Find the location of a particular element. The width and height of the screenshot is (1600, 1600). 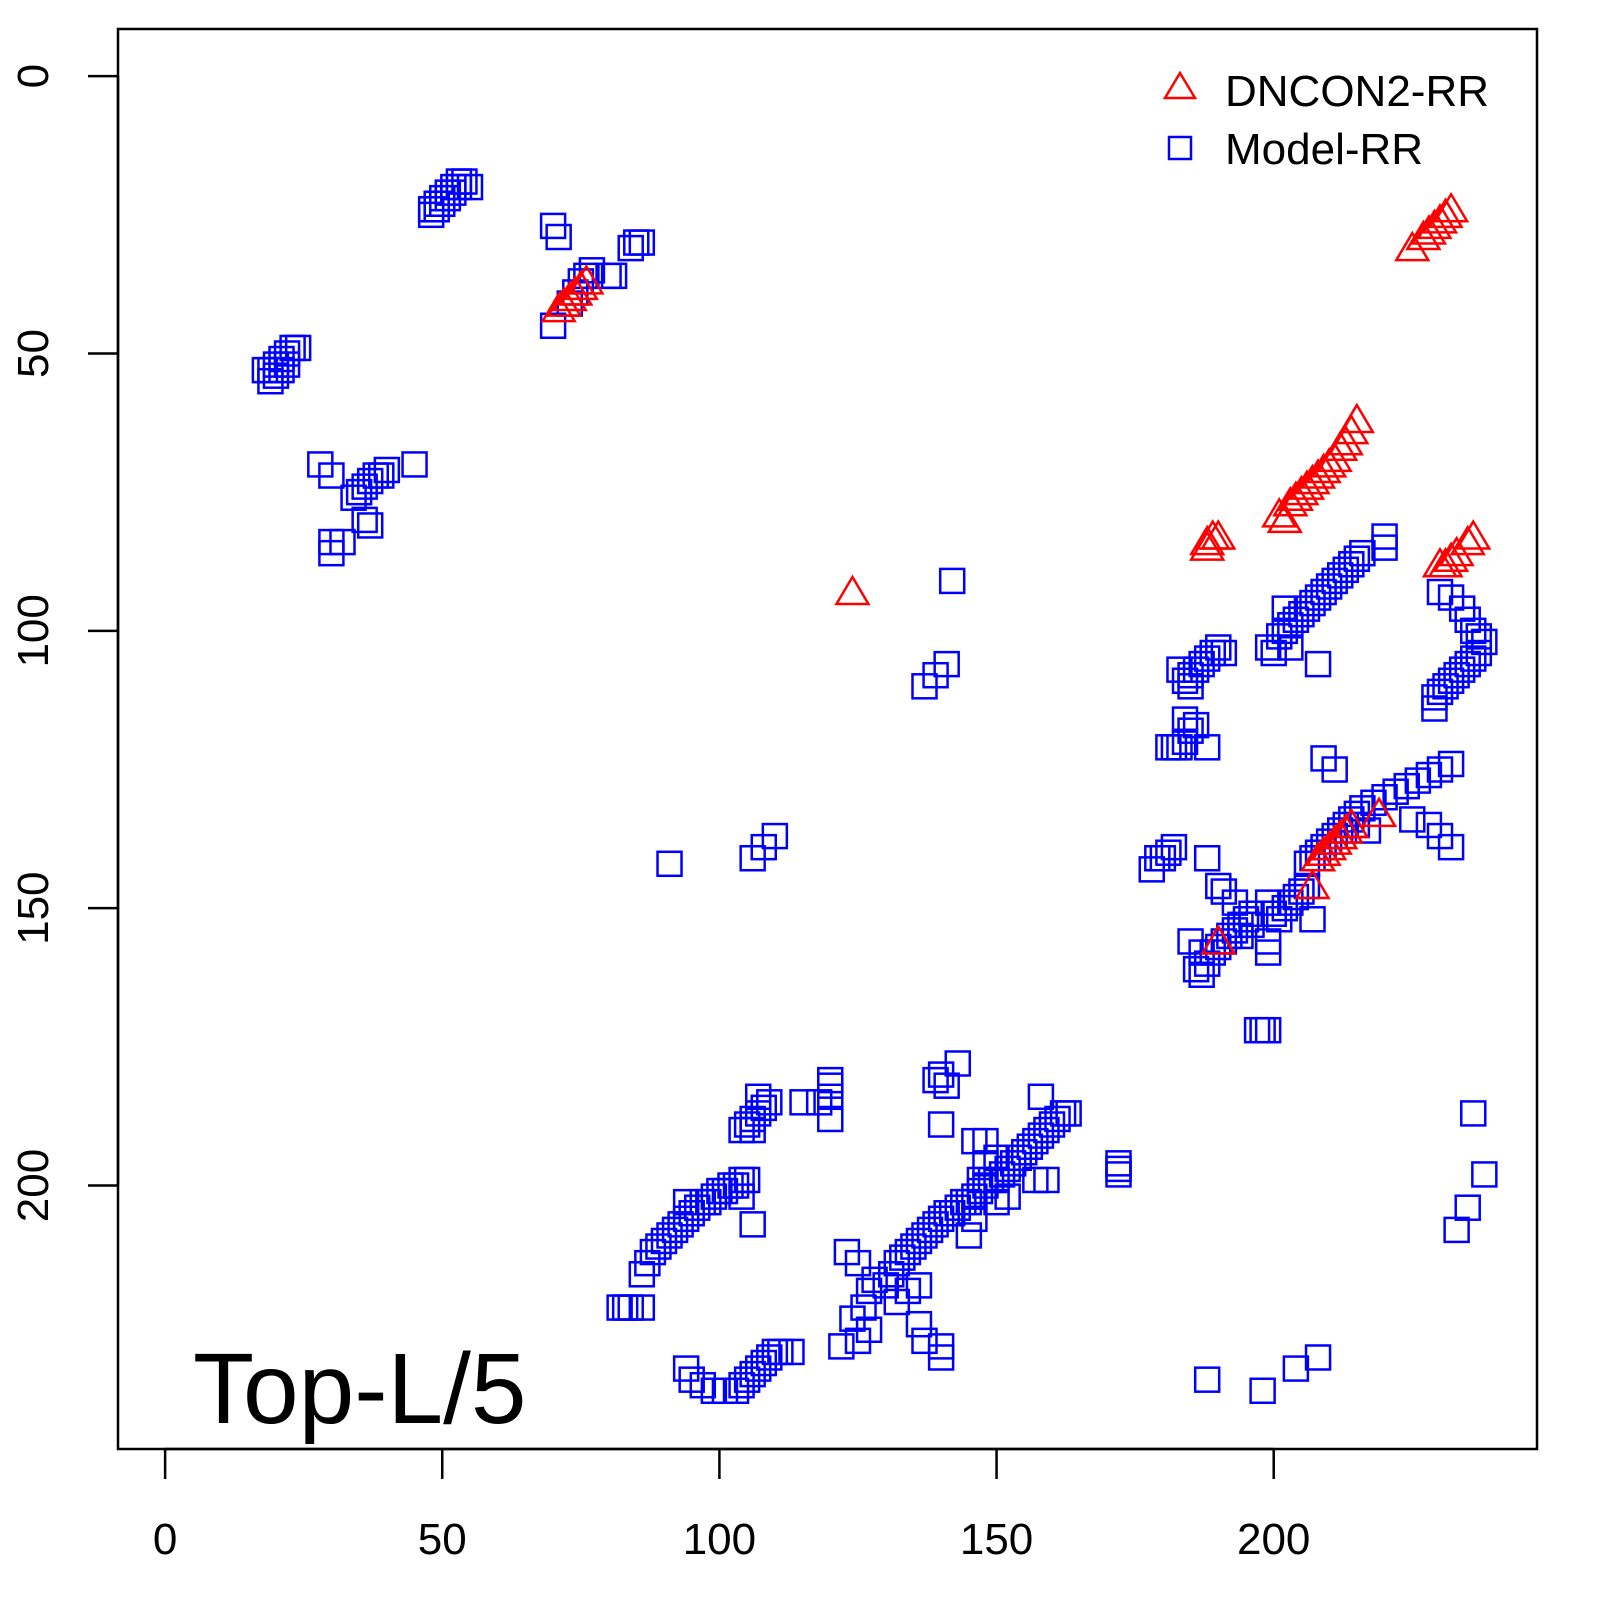

x-tick-label: 0 is located at coordinates (165, 1539).